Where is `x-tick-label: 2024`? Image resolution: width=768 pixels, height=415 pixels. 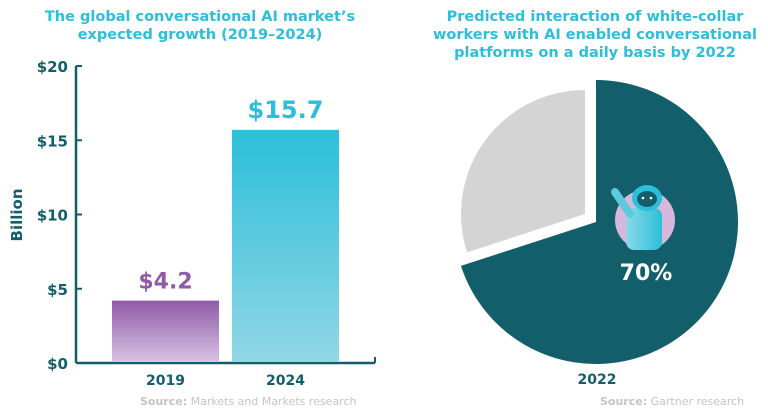 x-tick-label: 2024 is located at coordinates (285, 381).